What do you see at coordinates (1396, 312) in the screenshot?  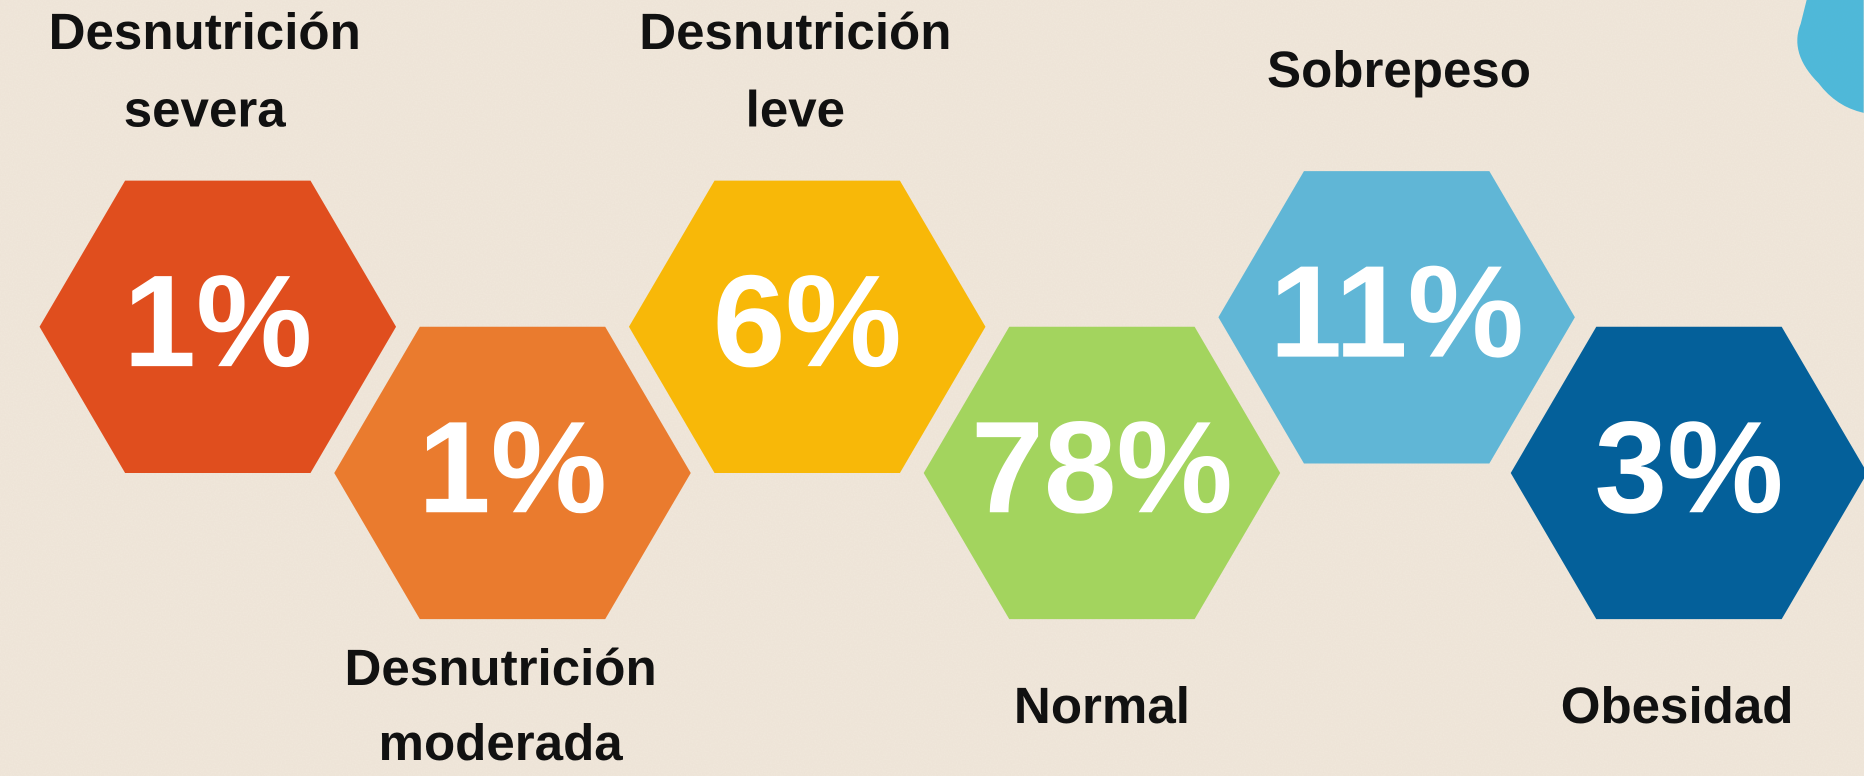 I see `percentage: 11%` at bounding box center [1396, 312].